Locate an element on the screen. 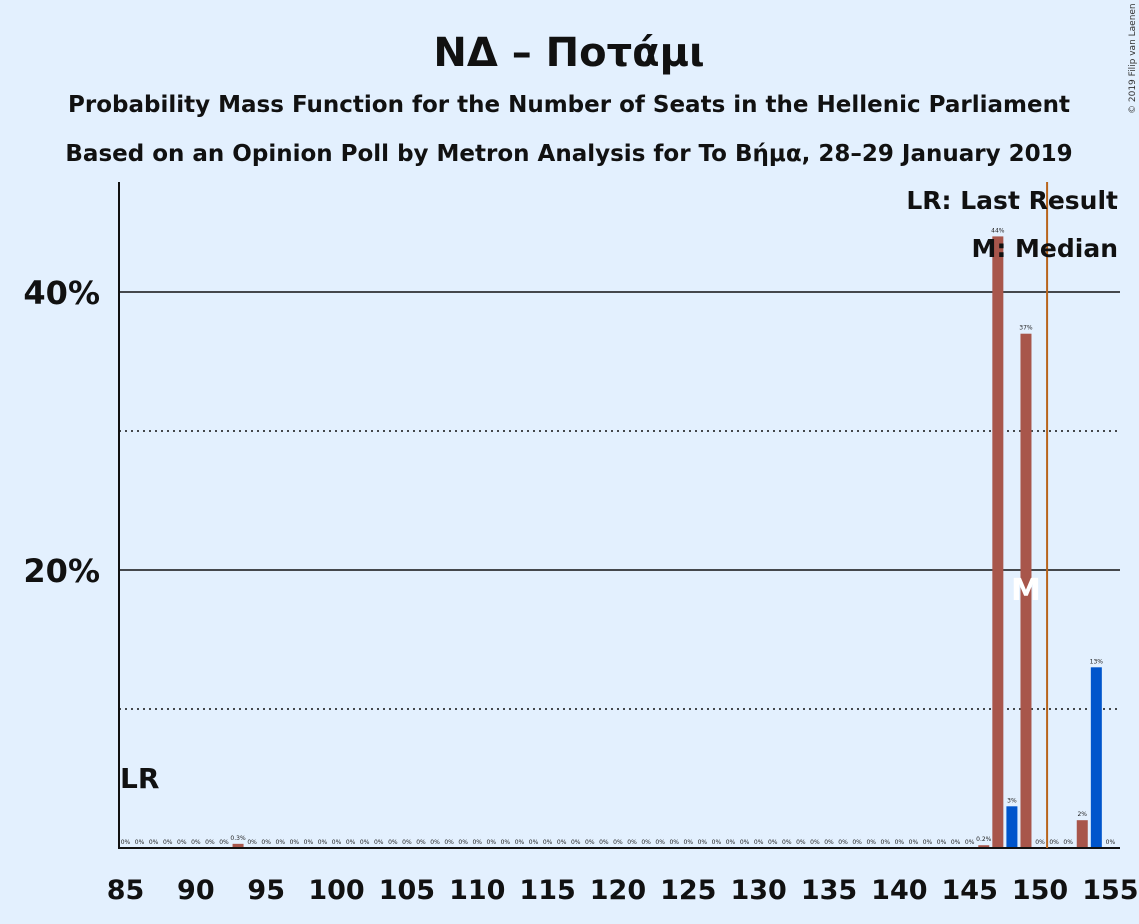  bar-label-92: 0% is located at coordinates (224, 842).